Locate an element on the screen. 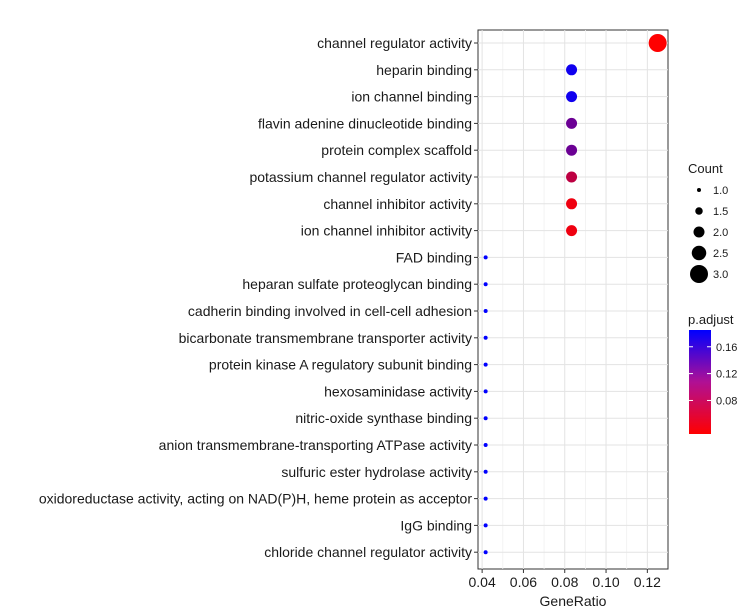 The height and width of the screenshot is (614, 752). y-tick-label: ion channel inhibitor activity is located at coordinates (386, 231).